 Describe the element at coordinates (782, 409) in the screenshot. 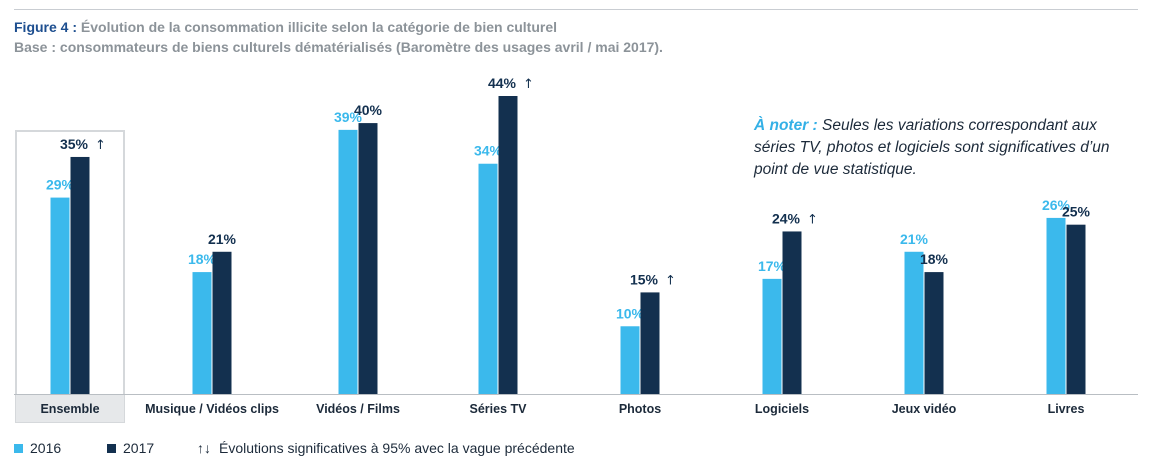

I see `category-label-5: Logiciels` at that location.